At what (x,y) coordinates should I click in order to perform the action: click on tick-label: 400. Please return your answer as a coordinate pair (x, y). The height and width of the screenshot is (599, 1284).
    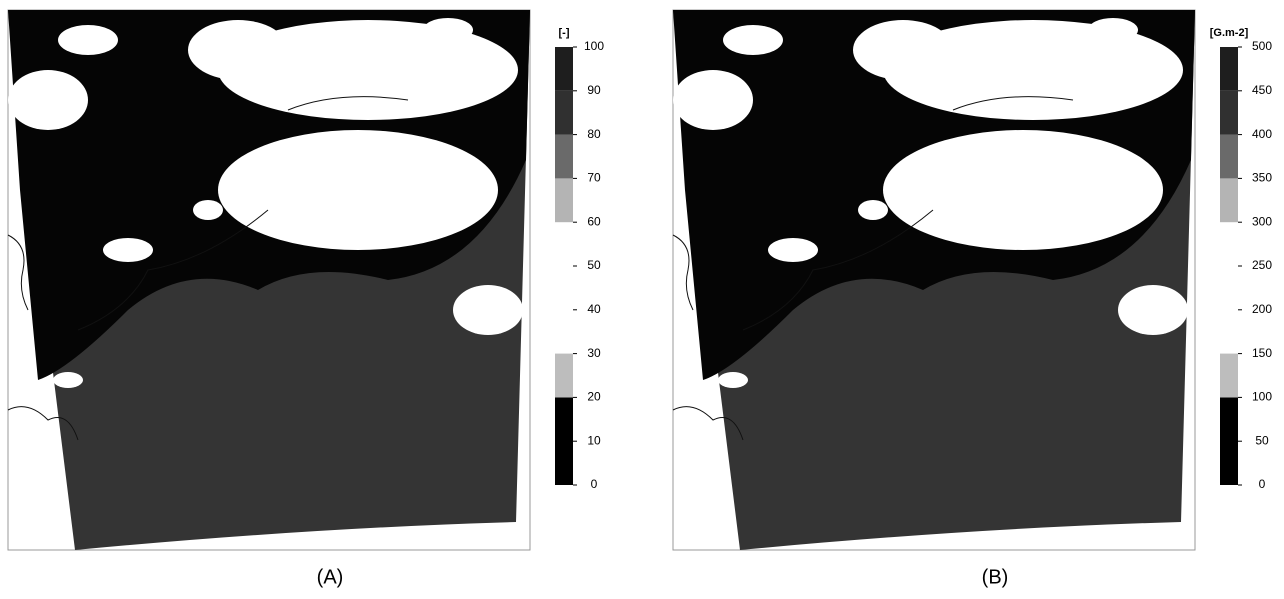
    Looking at the image, I should click on (1262, 134).